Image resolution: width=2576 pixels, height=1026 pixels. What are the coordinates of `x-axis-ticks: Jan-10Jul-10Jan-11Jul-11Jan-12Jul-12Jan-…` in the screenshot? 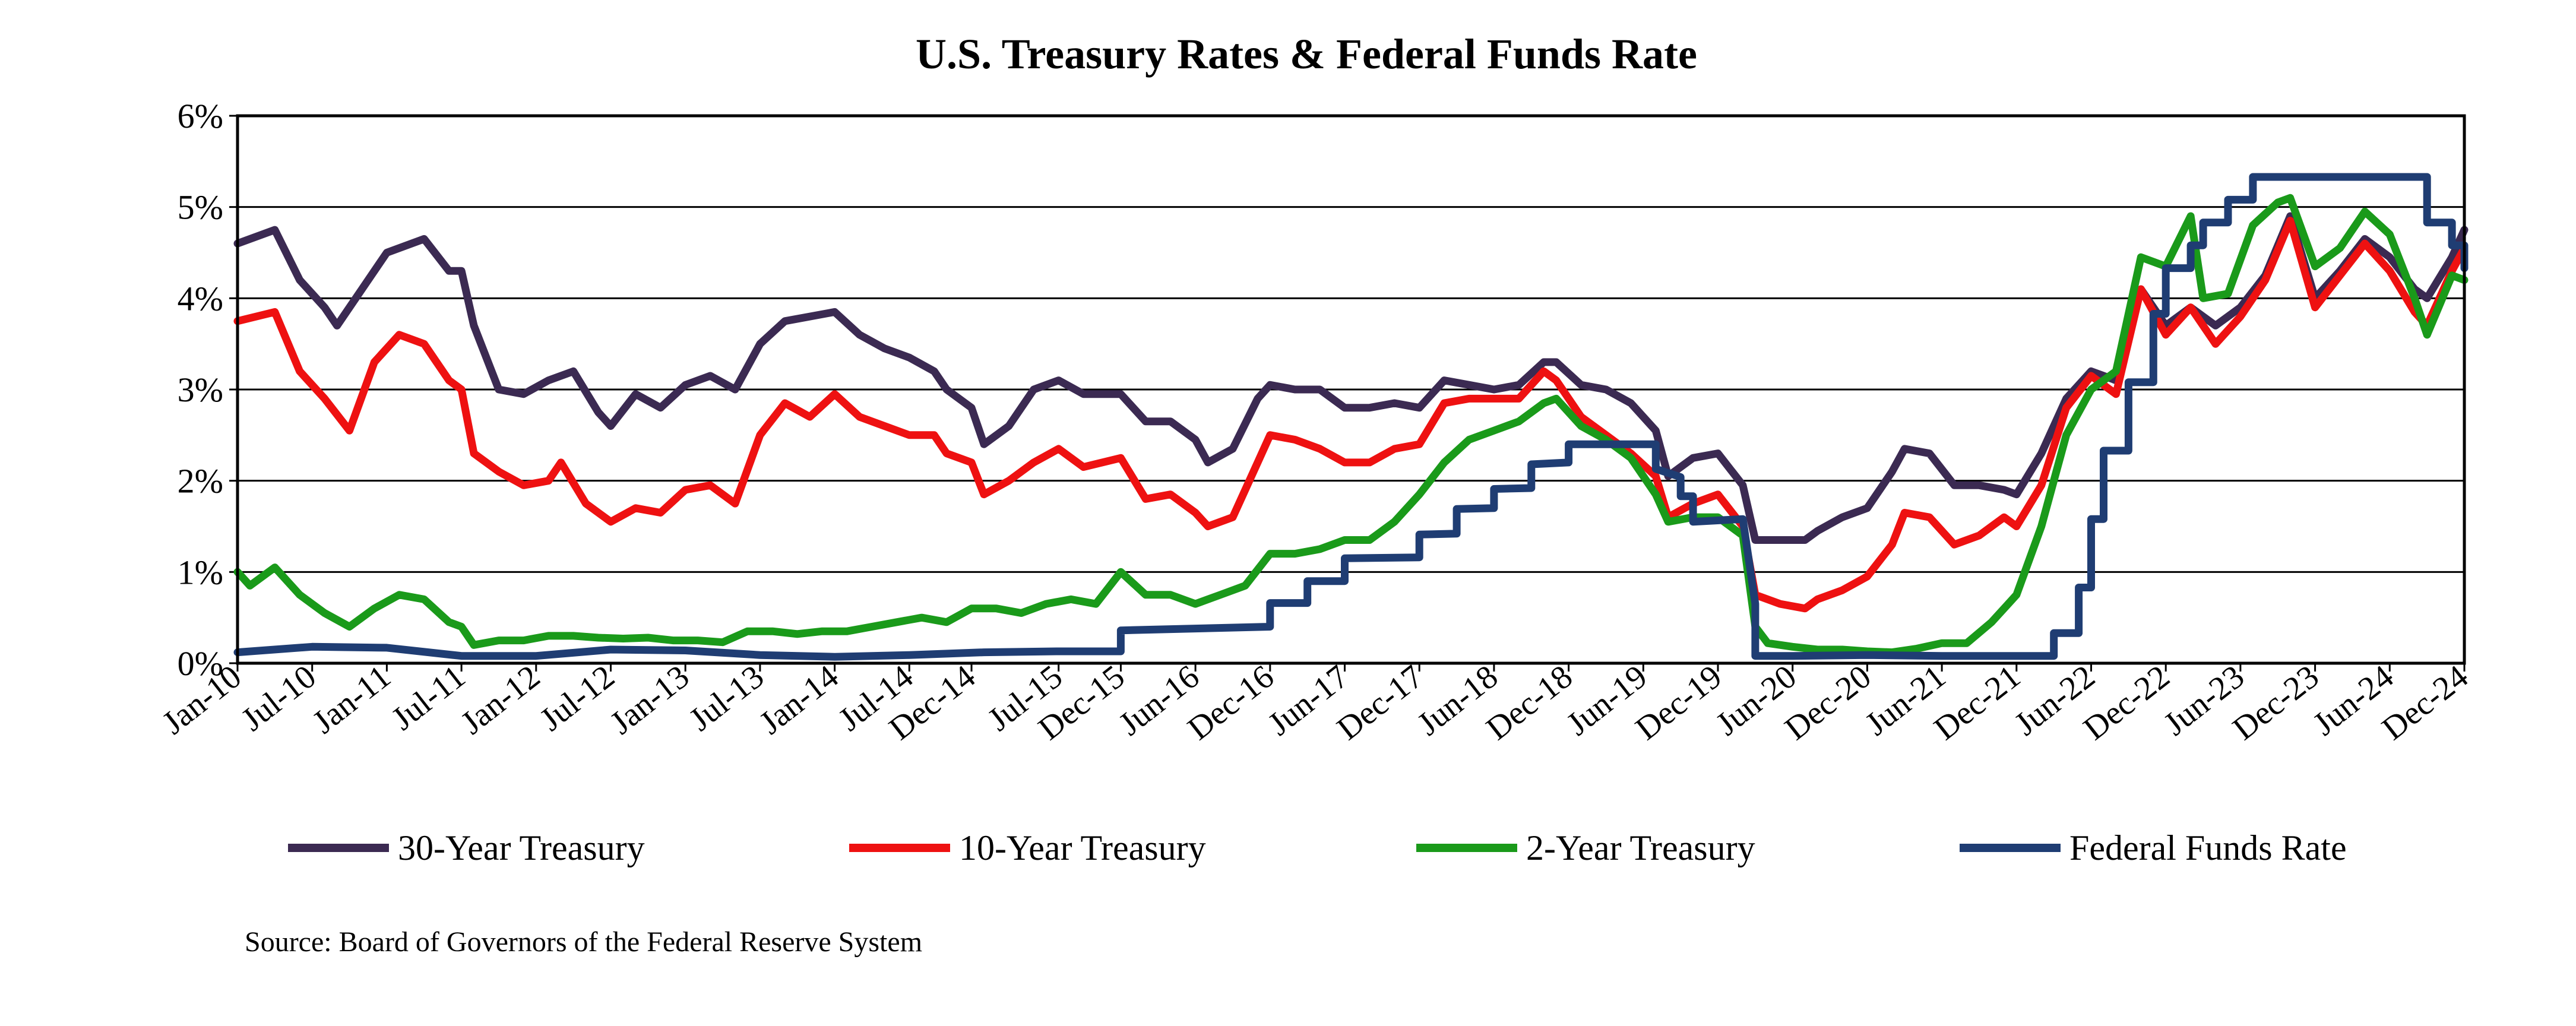 It's located at (1315, 702).